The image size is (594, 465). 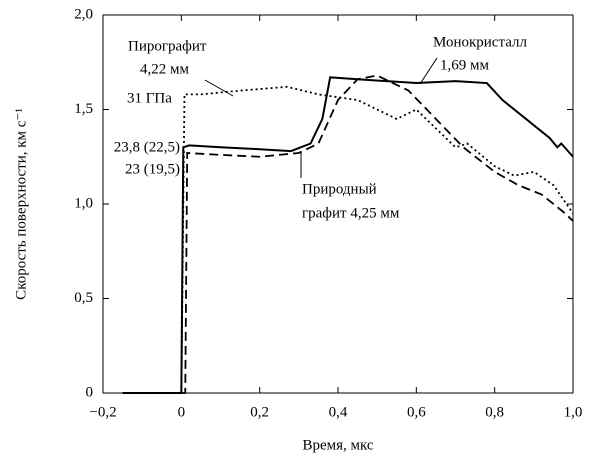 What do you see at coordinates (149, 98) in the screenshot?
I see `annotation: 31 ГПа` at bounding box center [149, 98].